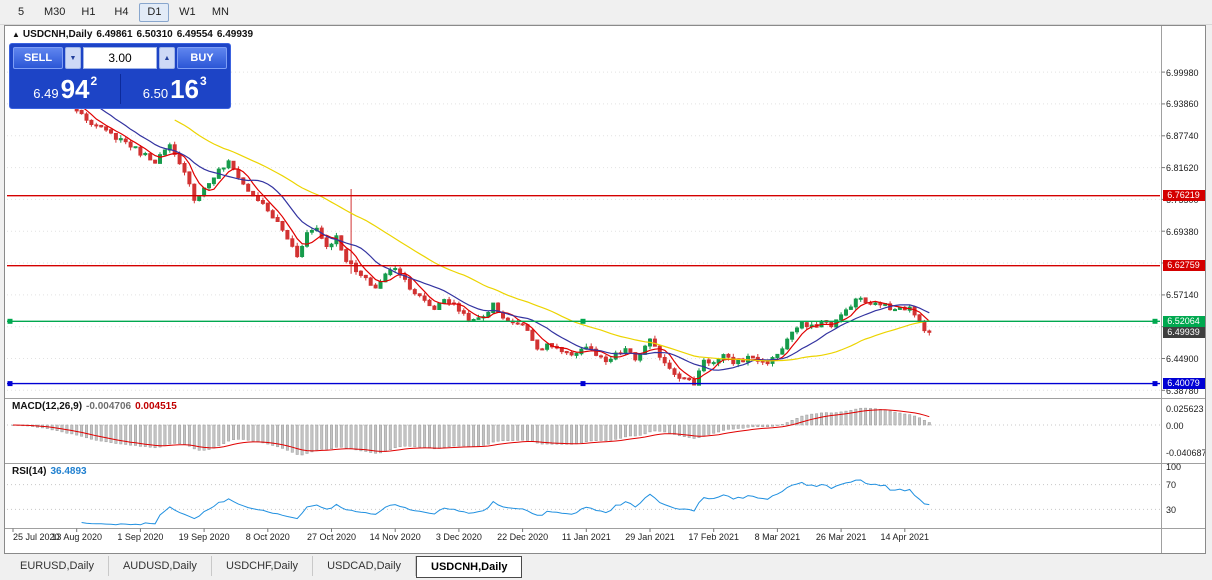 The width and height of the screenshot is (1212, 580). I want to click on buy-pips: 16, so click(185, 89).